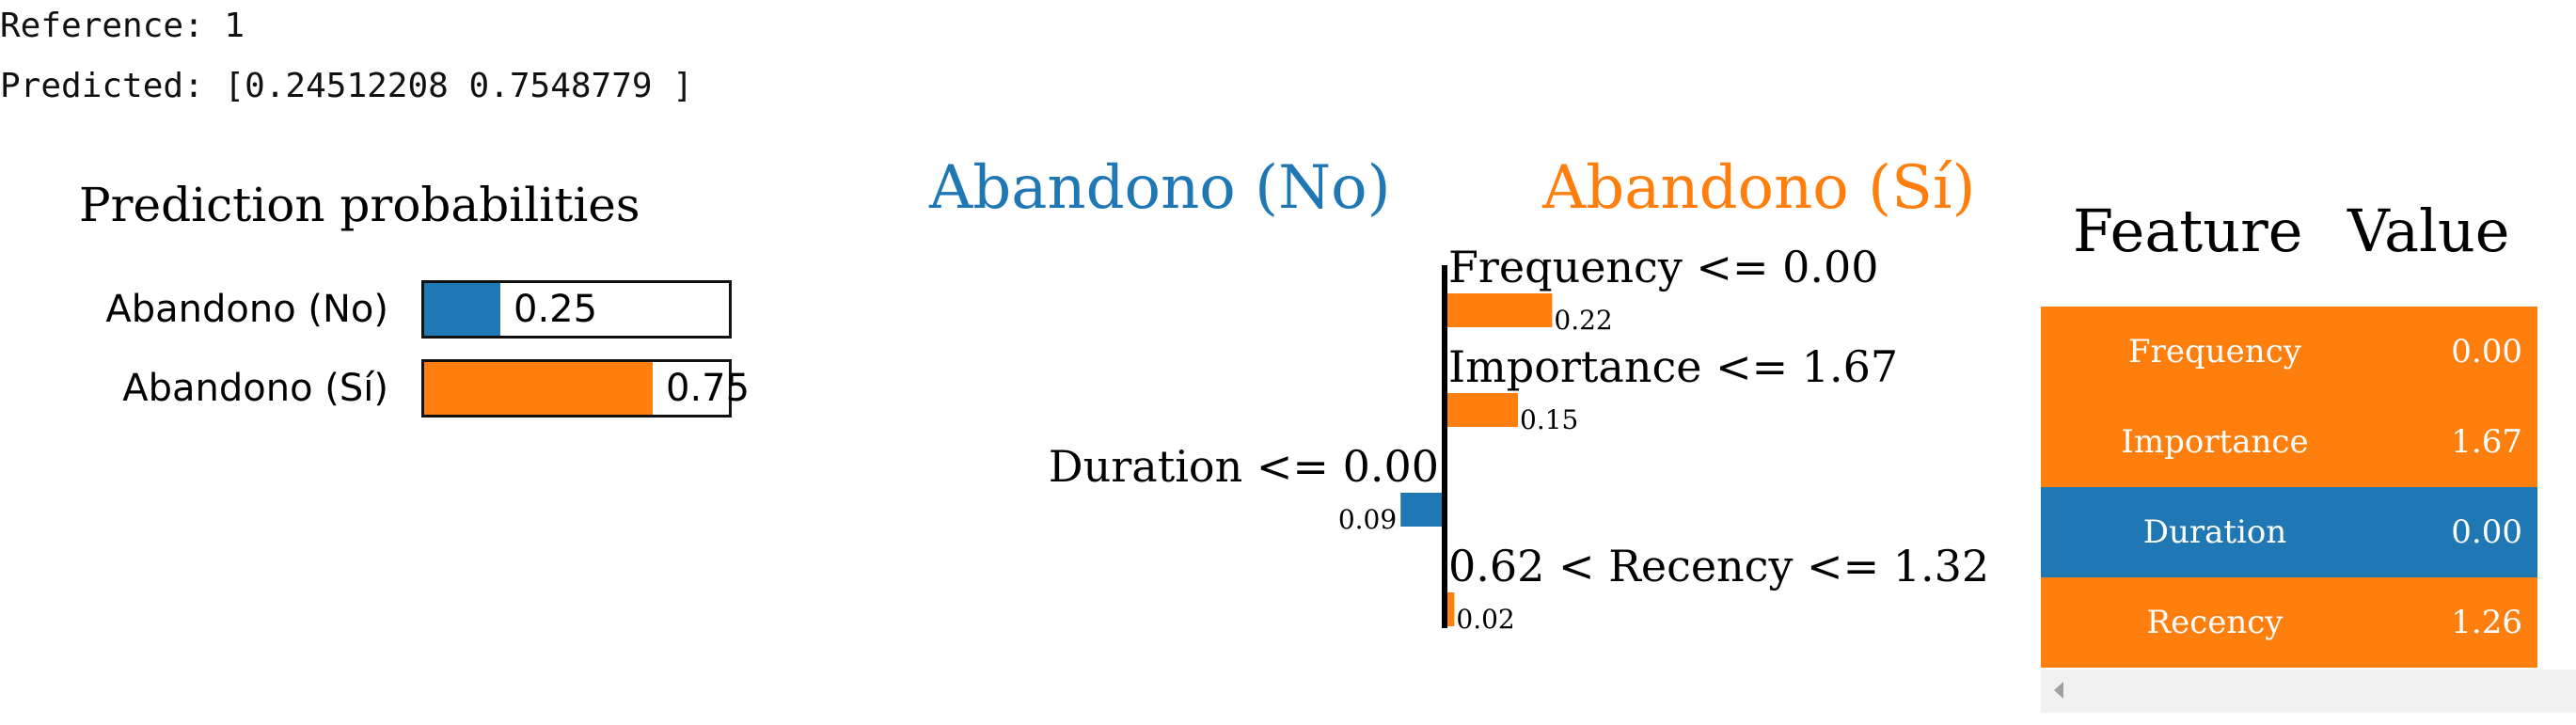  What do you see at coordinates (123, 26) in the screenshot?
I see `reference-line: Reference: 1` at bounding box center [123, 26].